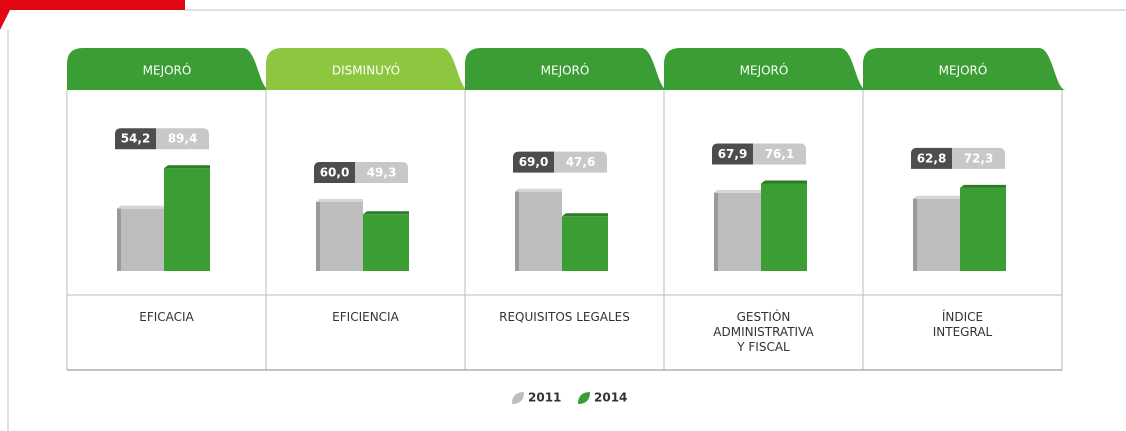 This screenshot has width=1126, height=431. I want to click on value-label: 89,4, so click(183, 139).